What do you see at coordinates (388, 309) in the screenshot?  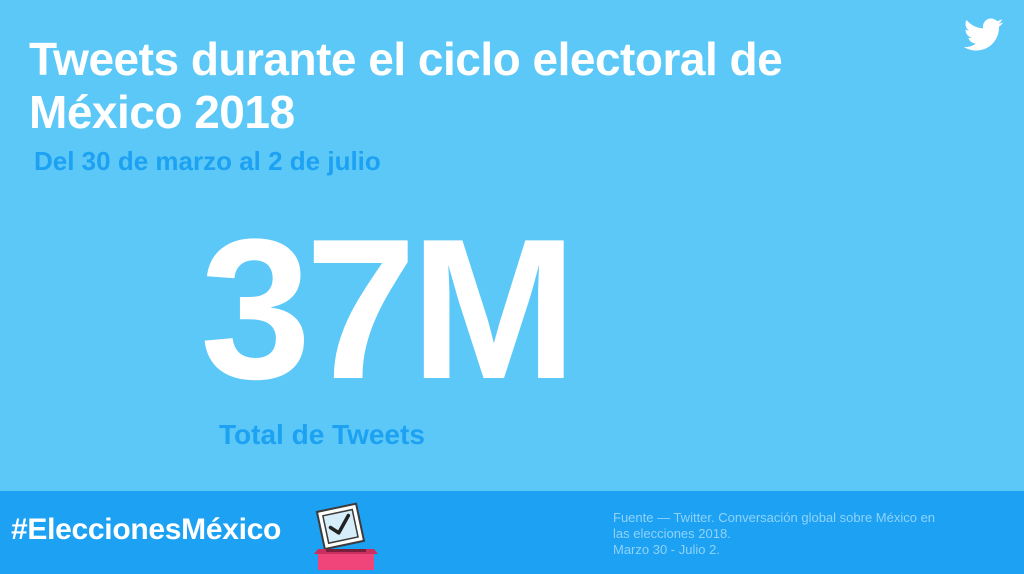 I see `total-tweets-value: 37M` at bounding box center [388, 309].